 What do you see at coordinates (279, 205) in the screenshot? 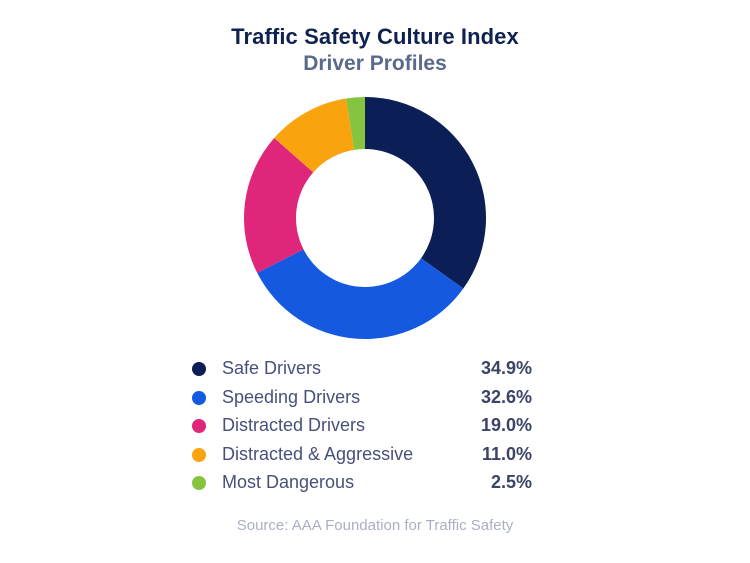
I see `donut-slice-distracted-drivers` at bounding box center [279, 205].